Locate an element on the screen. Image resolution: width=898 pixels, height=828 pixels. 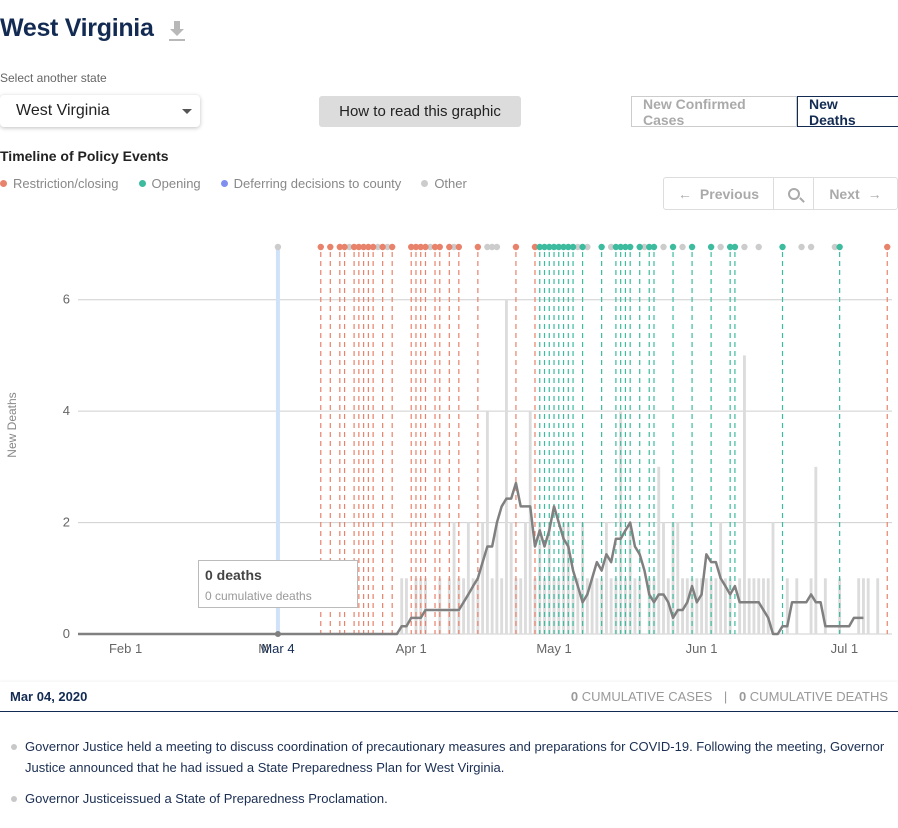
legend-label: Other is located at coordinates (450, 183).